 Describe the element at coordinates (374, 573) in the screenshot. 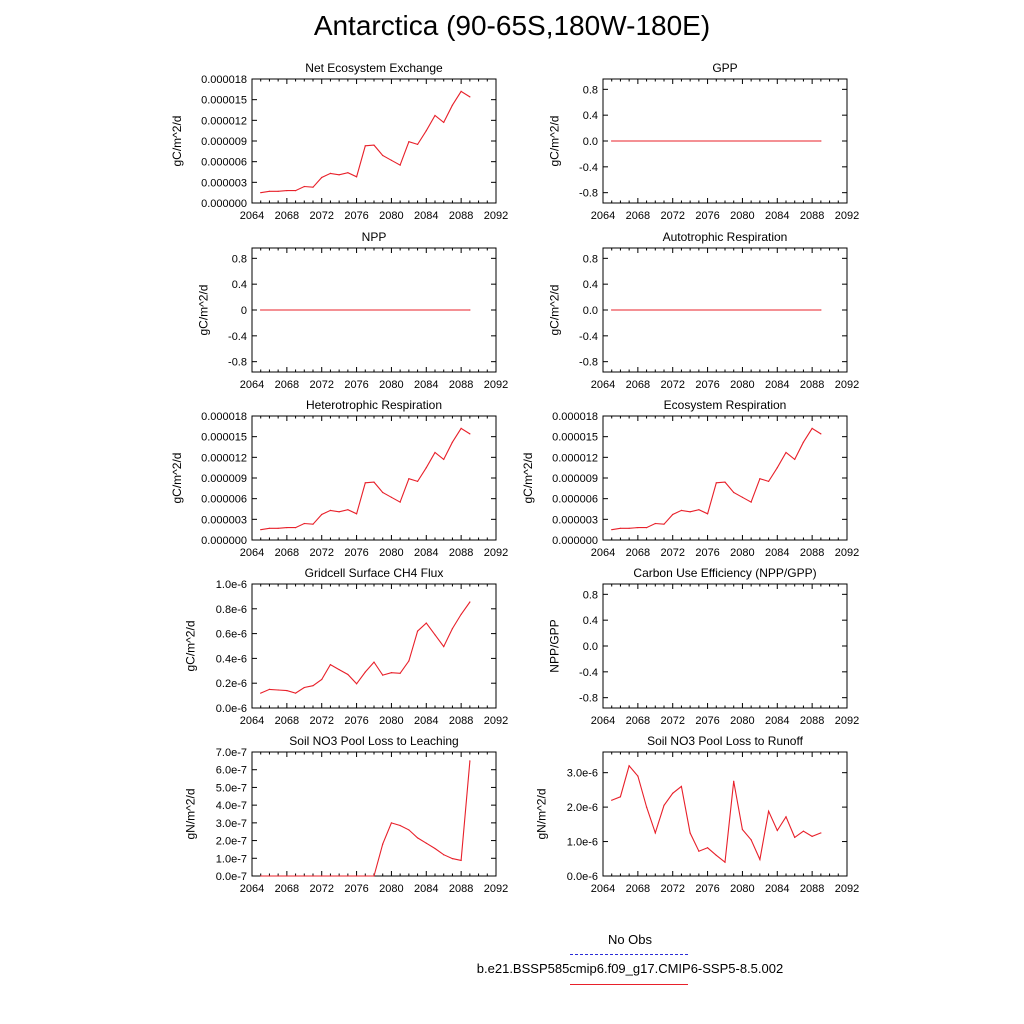

I see `panel-title: Gridcell Surface CH4 Flux` at that location.